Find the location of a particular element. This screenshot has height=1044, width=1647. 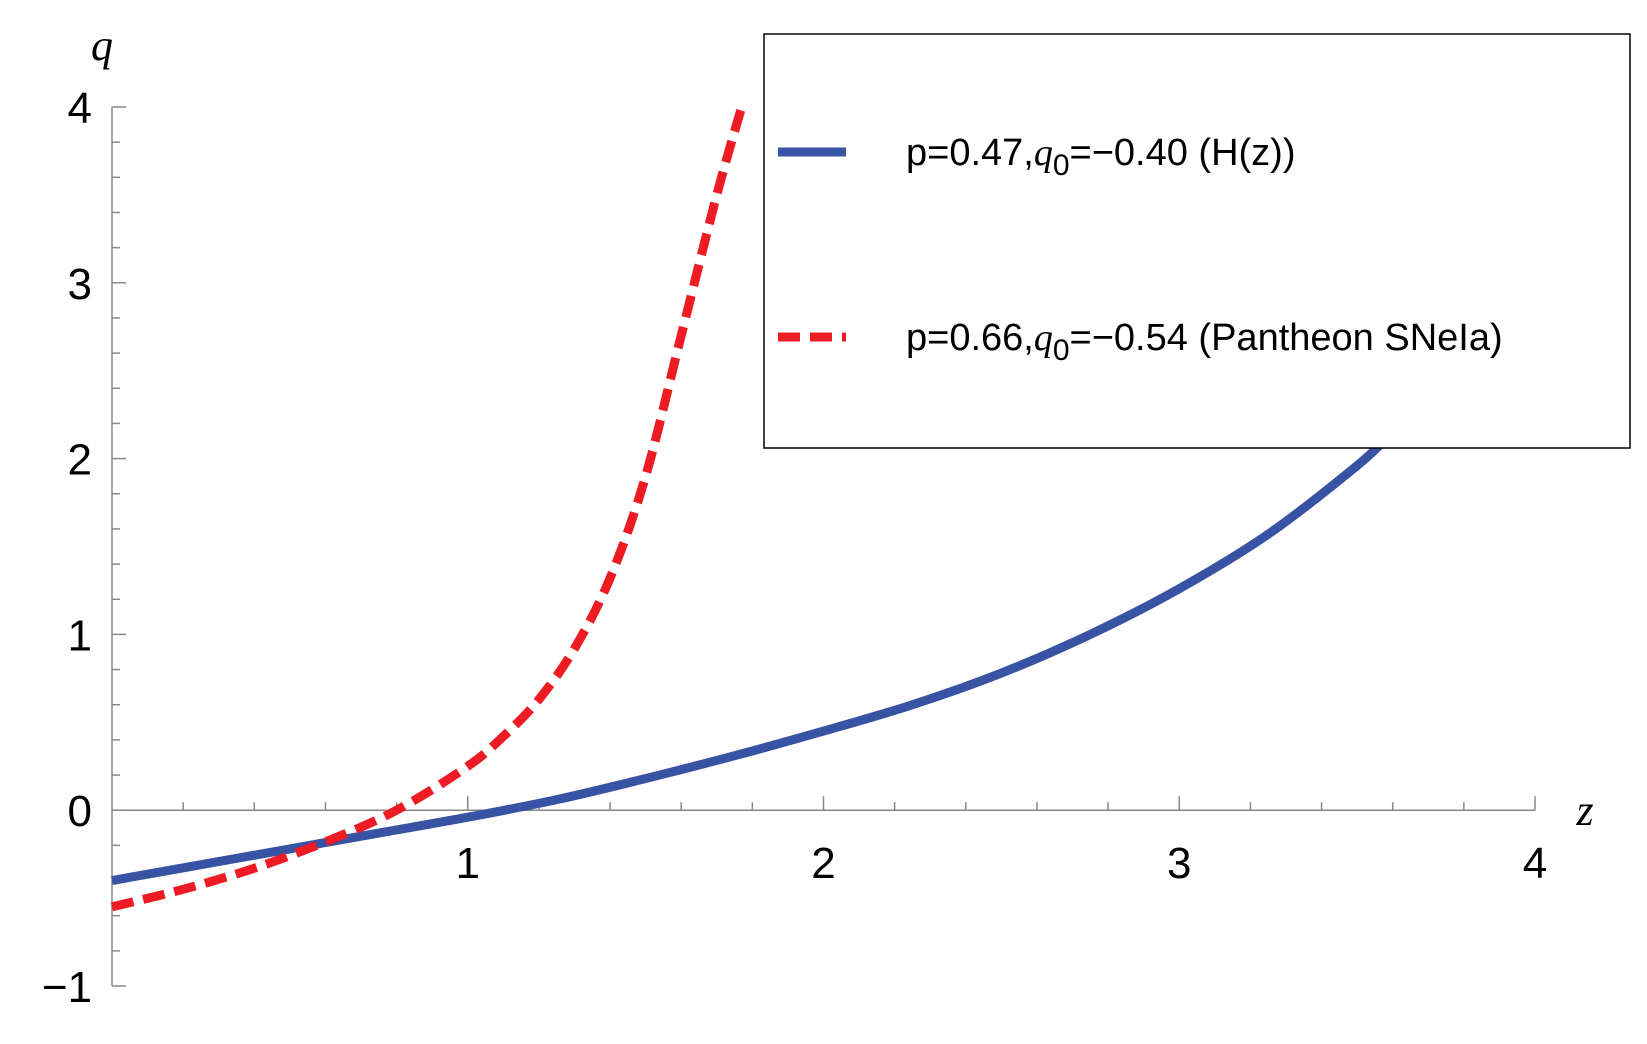

x-tick-label: 3 is located at coordinates (1179, 863).